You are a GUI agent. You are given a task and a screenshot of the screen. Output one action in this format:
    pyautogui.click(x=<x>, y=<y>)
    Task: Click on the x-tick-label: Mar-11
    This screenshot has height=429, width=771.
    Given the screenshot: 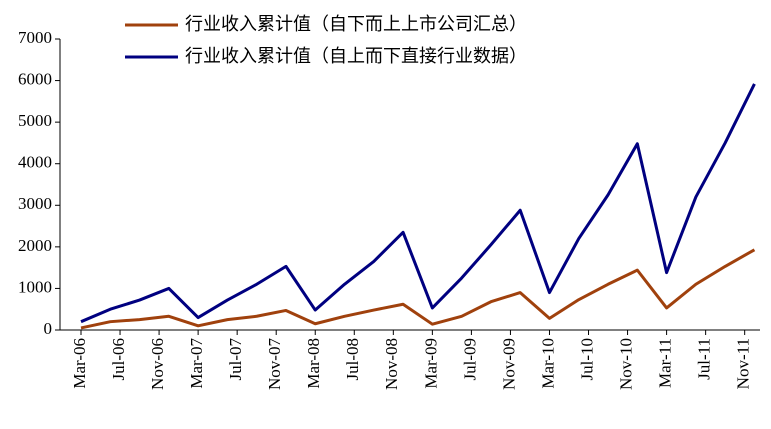 What is the action you would take?
    pyautogui.click(x=665, y=363)
    